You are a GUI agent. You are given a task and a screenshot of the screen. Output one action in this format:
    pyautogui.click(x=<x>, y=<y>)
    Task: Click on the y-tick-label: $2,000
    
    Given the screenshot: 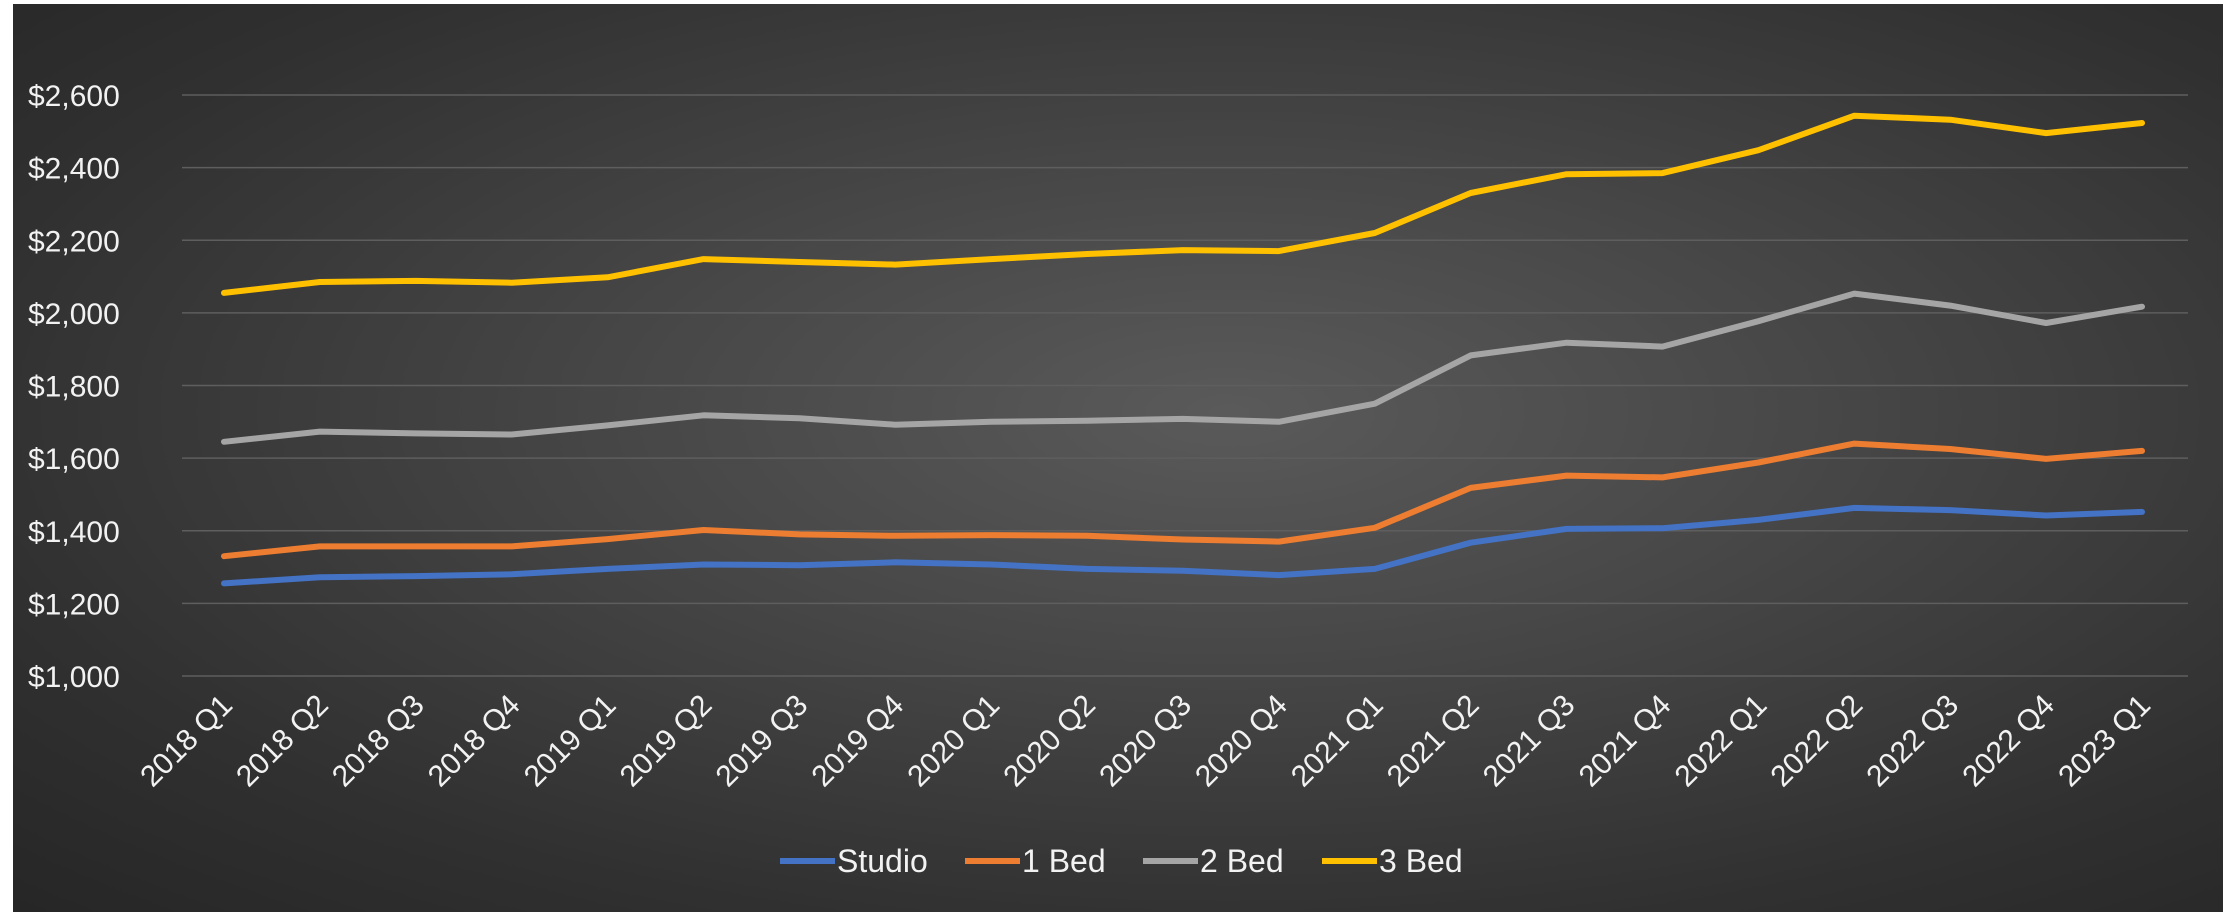 What is the action you would take?
    pyautogui.click(x=74, y=314)
    